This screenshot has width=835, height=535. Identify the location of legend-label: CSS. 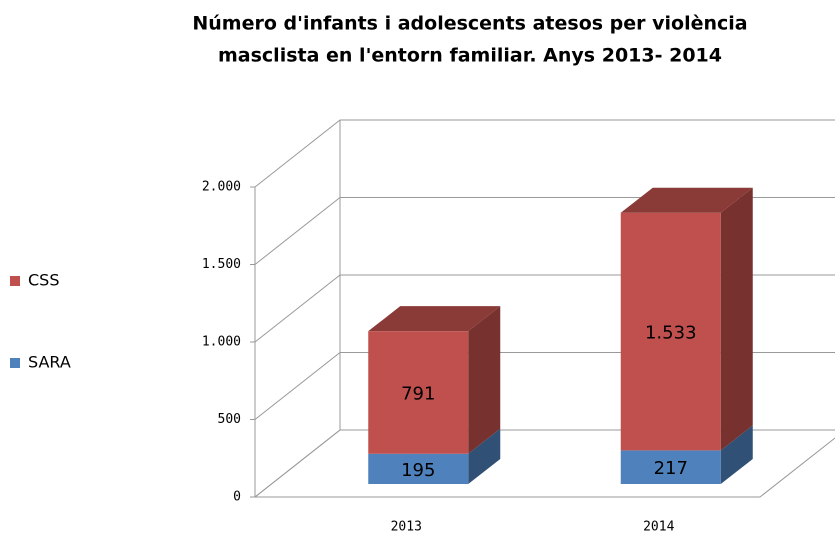
(43, 280).